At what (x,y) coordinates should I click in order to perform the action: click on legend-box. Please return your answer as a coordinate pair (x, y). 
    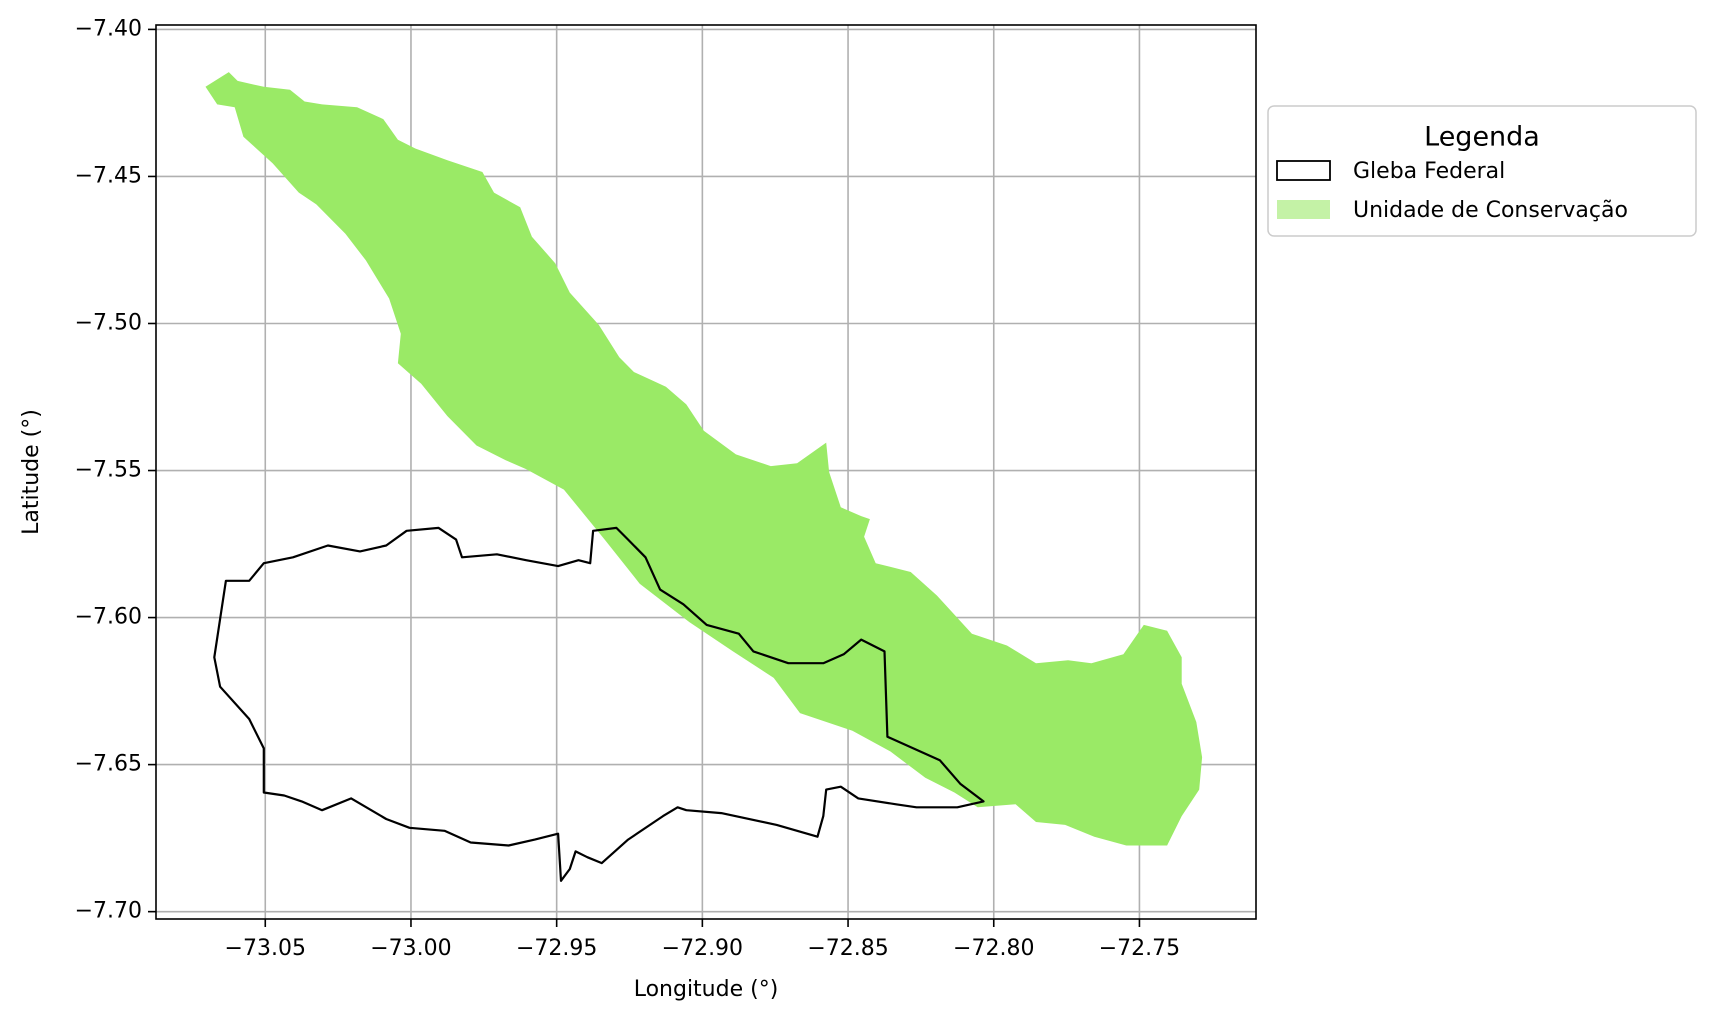
    Looking at the image, I should click on (1482, 171).